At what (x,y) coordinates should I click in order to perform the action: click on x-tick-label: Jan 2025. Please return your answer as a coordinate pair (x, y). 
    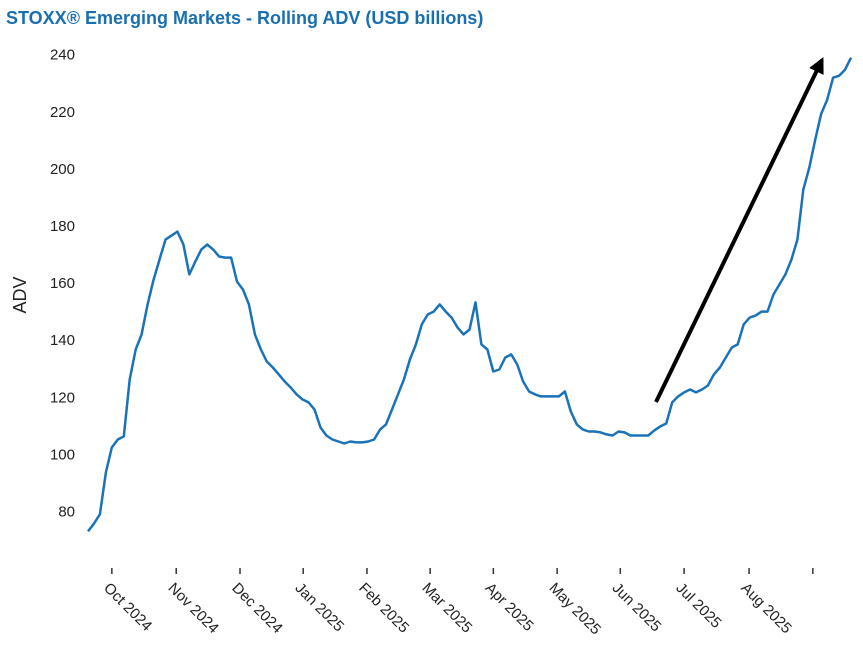
    Looking at the image, I should click on (320, 608).